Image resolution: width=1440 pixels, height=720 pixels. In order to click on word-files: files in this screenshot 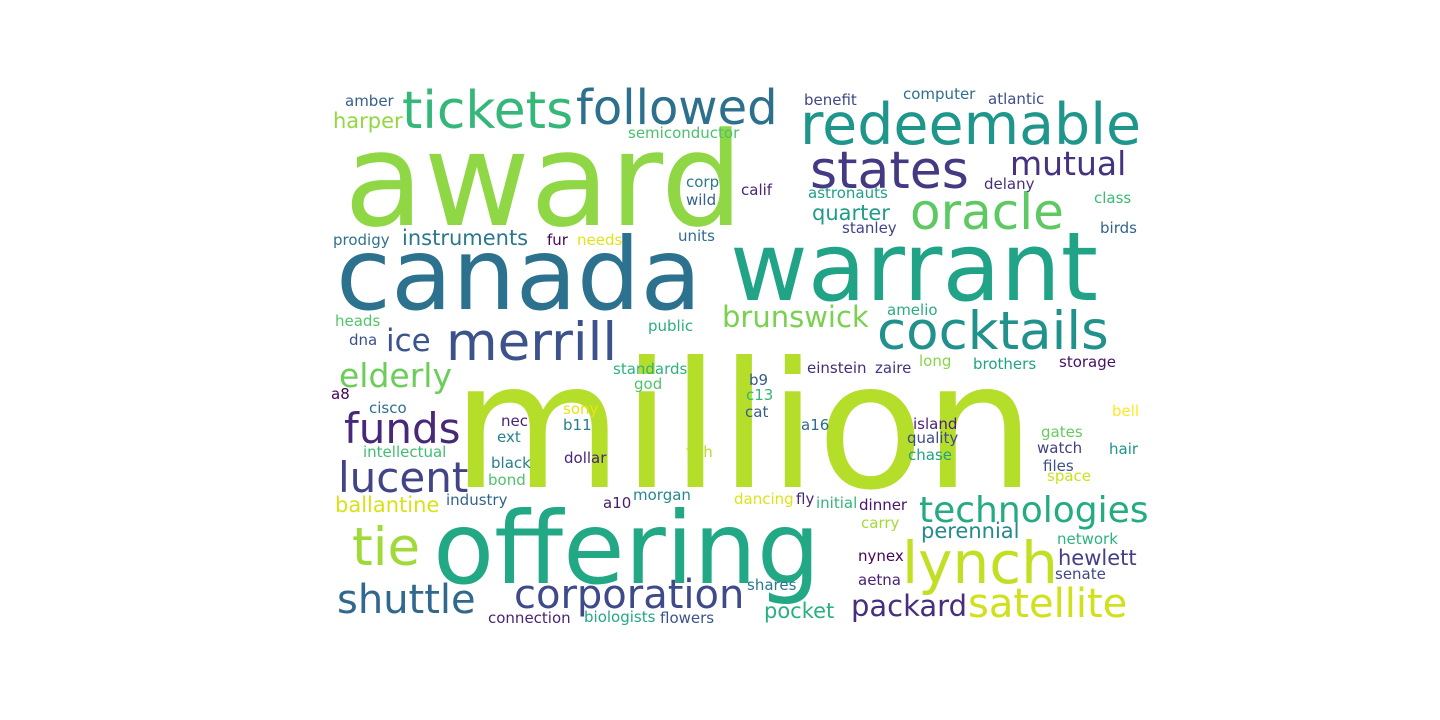, I will do `click(1058, 466)`.